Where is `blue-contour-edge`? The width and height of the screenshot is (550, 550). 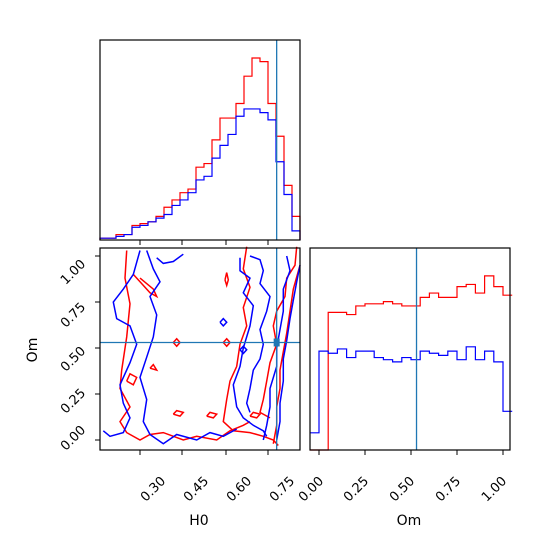 blue-contour-edge is located at coordinates (288, 353).